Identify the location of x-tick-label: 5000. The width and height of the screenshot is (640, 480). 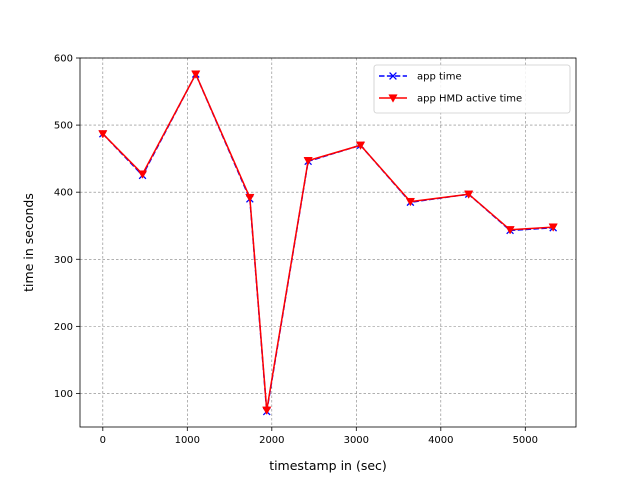
(525, 440).